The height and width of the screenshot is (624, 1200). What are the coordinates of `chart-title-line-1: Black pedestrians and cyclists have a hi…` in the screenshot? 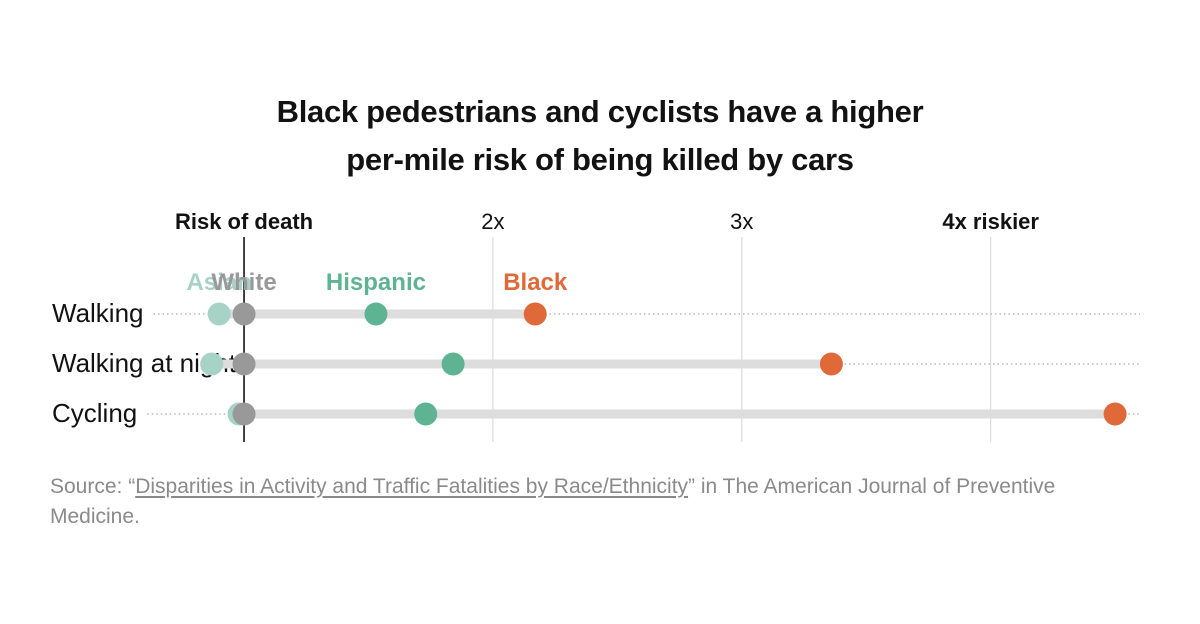 It's located at (600, 111).